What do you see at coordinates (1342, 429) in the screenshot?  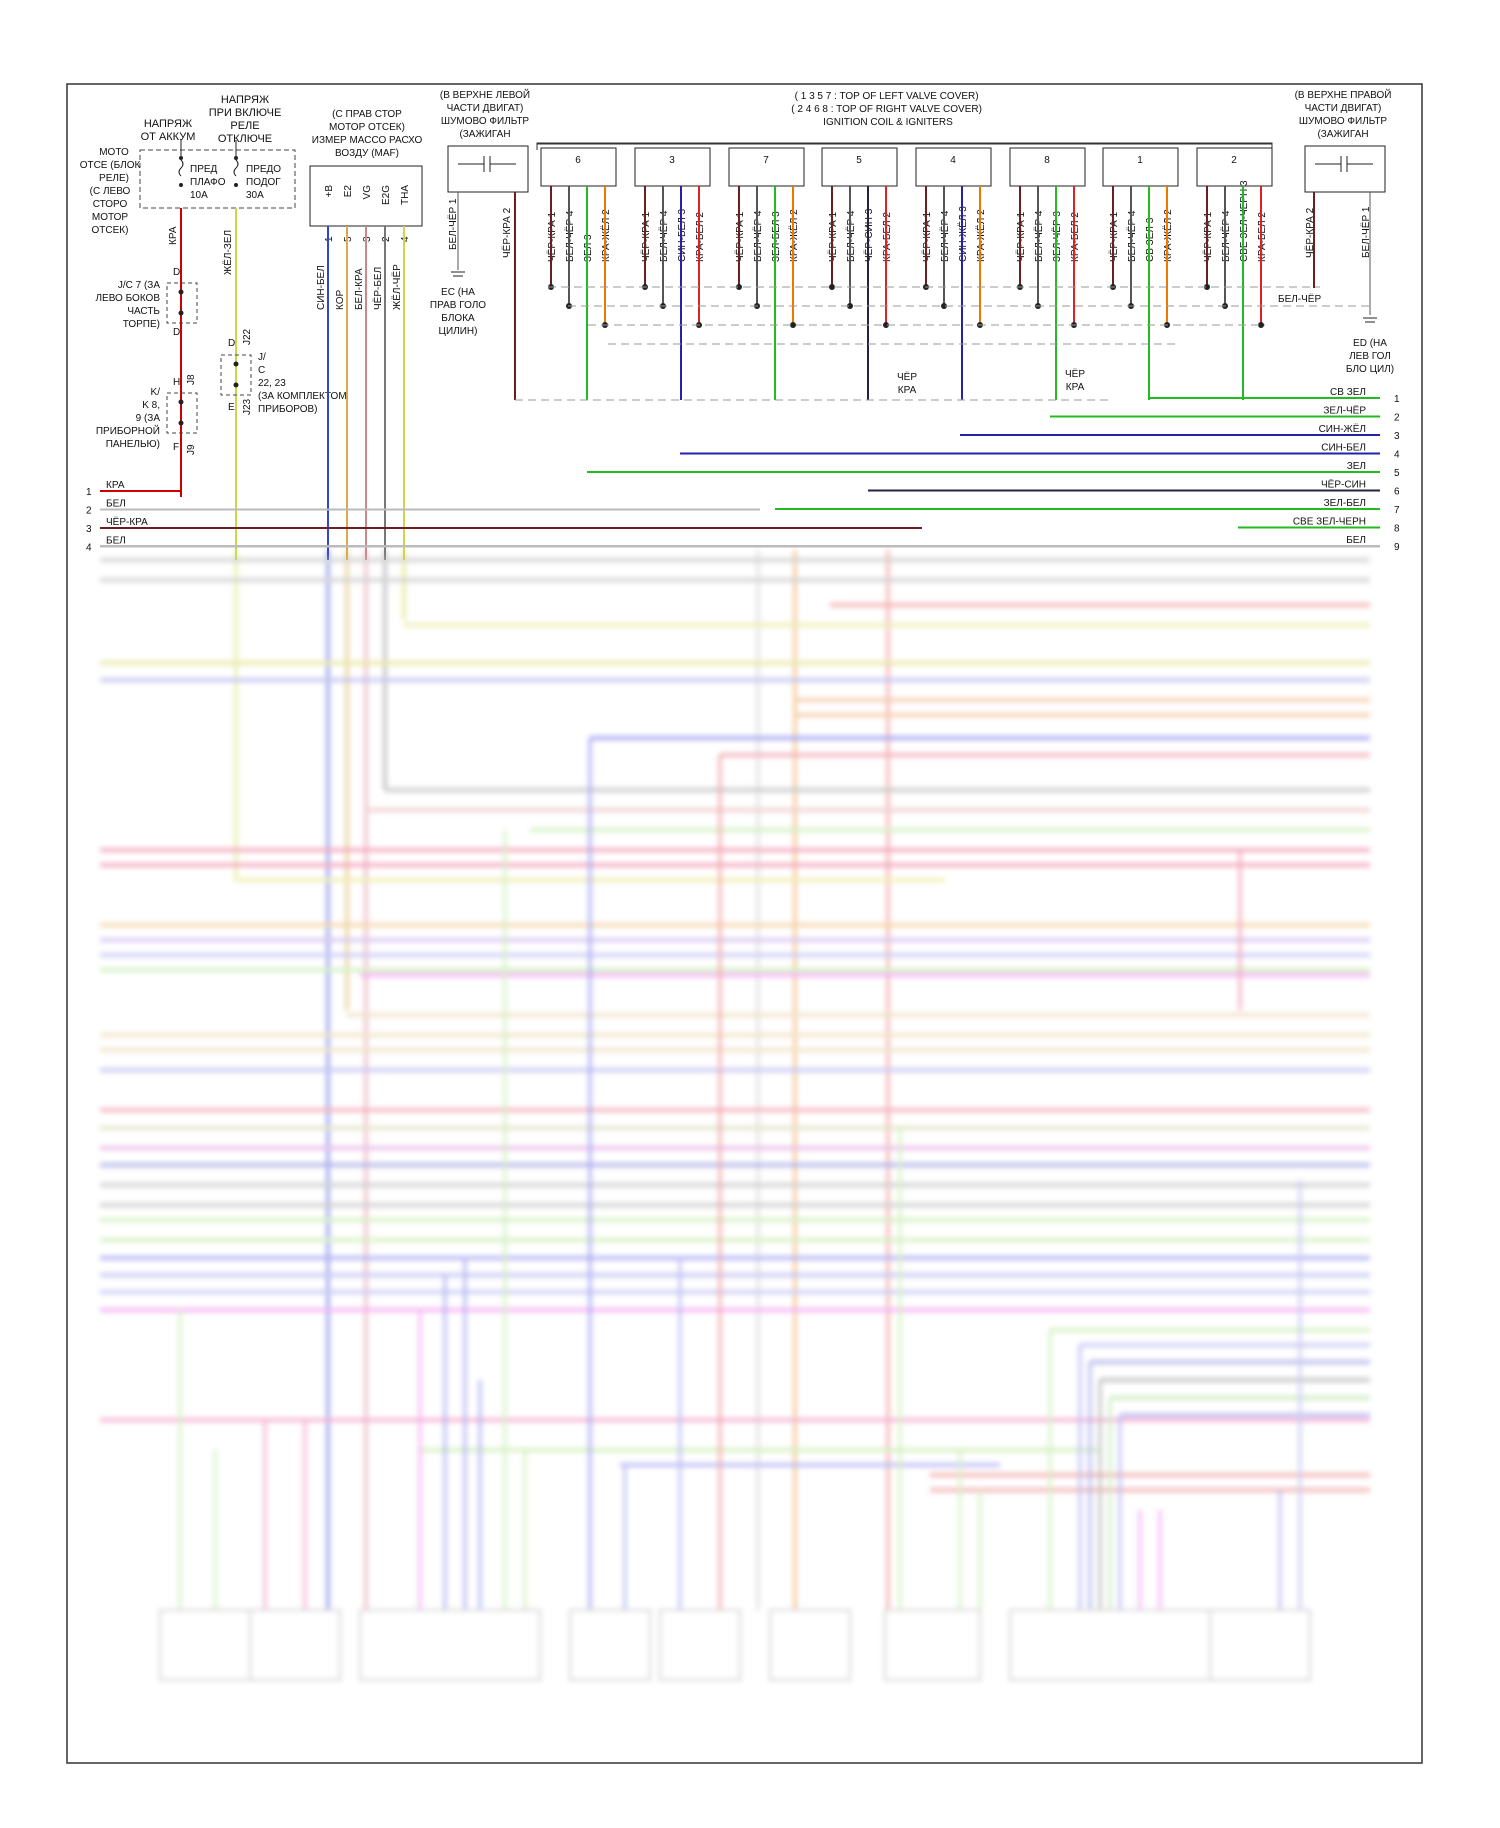 I see `right-output-label: СИН-ЖЁЛ` at bounding box center [1342, 429].